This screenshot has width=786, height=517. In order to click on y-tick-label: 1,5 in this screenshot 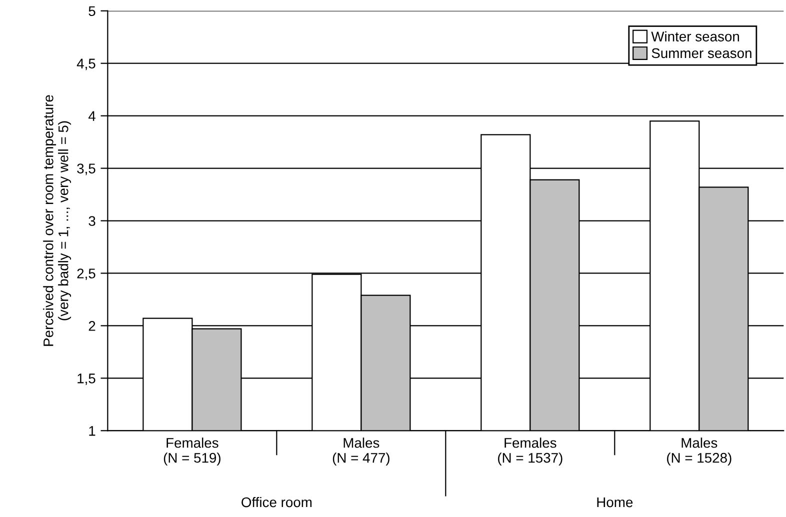, I will do `click(87, 379)`.